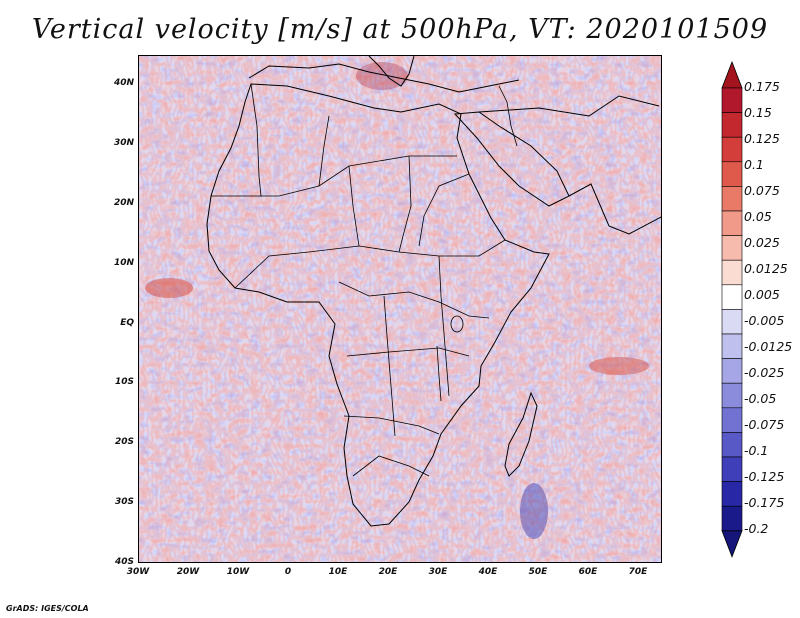 The height and width of the screenshot is (618, 800). I want to click on lon-tick-label: 10E, so click(338, 572).